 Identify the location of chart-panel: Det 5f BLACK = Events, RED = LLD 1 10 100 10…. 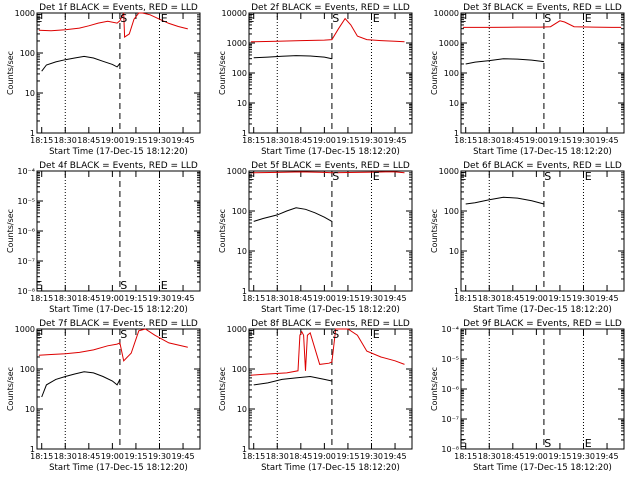
(315, 238).